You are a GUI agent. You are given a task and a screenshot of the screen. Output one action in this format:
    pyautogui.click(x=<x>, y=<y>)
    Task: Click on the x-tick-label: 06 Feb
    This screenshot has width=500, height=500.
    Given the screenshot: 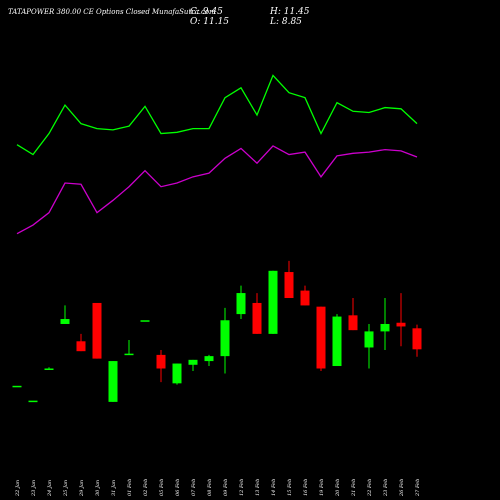 What is the action you would take?
    pyautogui.click(x=178, y=487)
    